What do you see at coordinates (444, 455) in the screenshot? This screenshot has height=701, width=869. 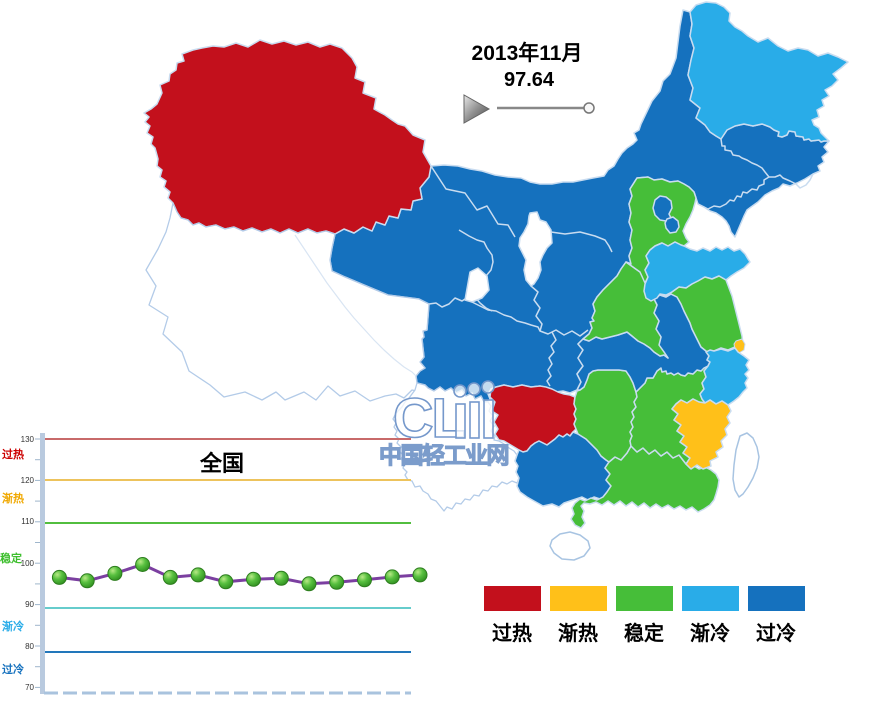 I see `svg-text: 中国轻工业网` at bounding box center [444, 455].